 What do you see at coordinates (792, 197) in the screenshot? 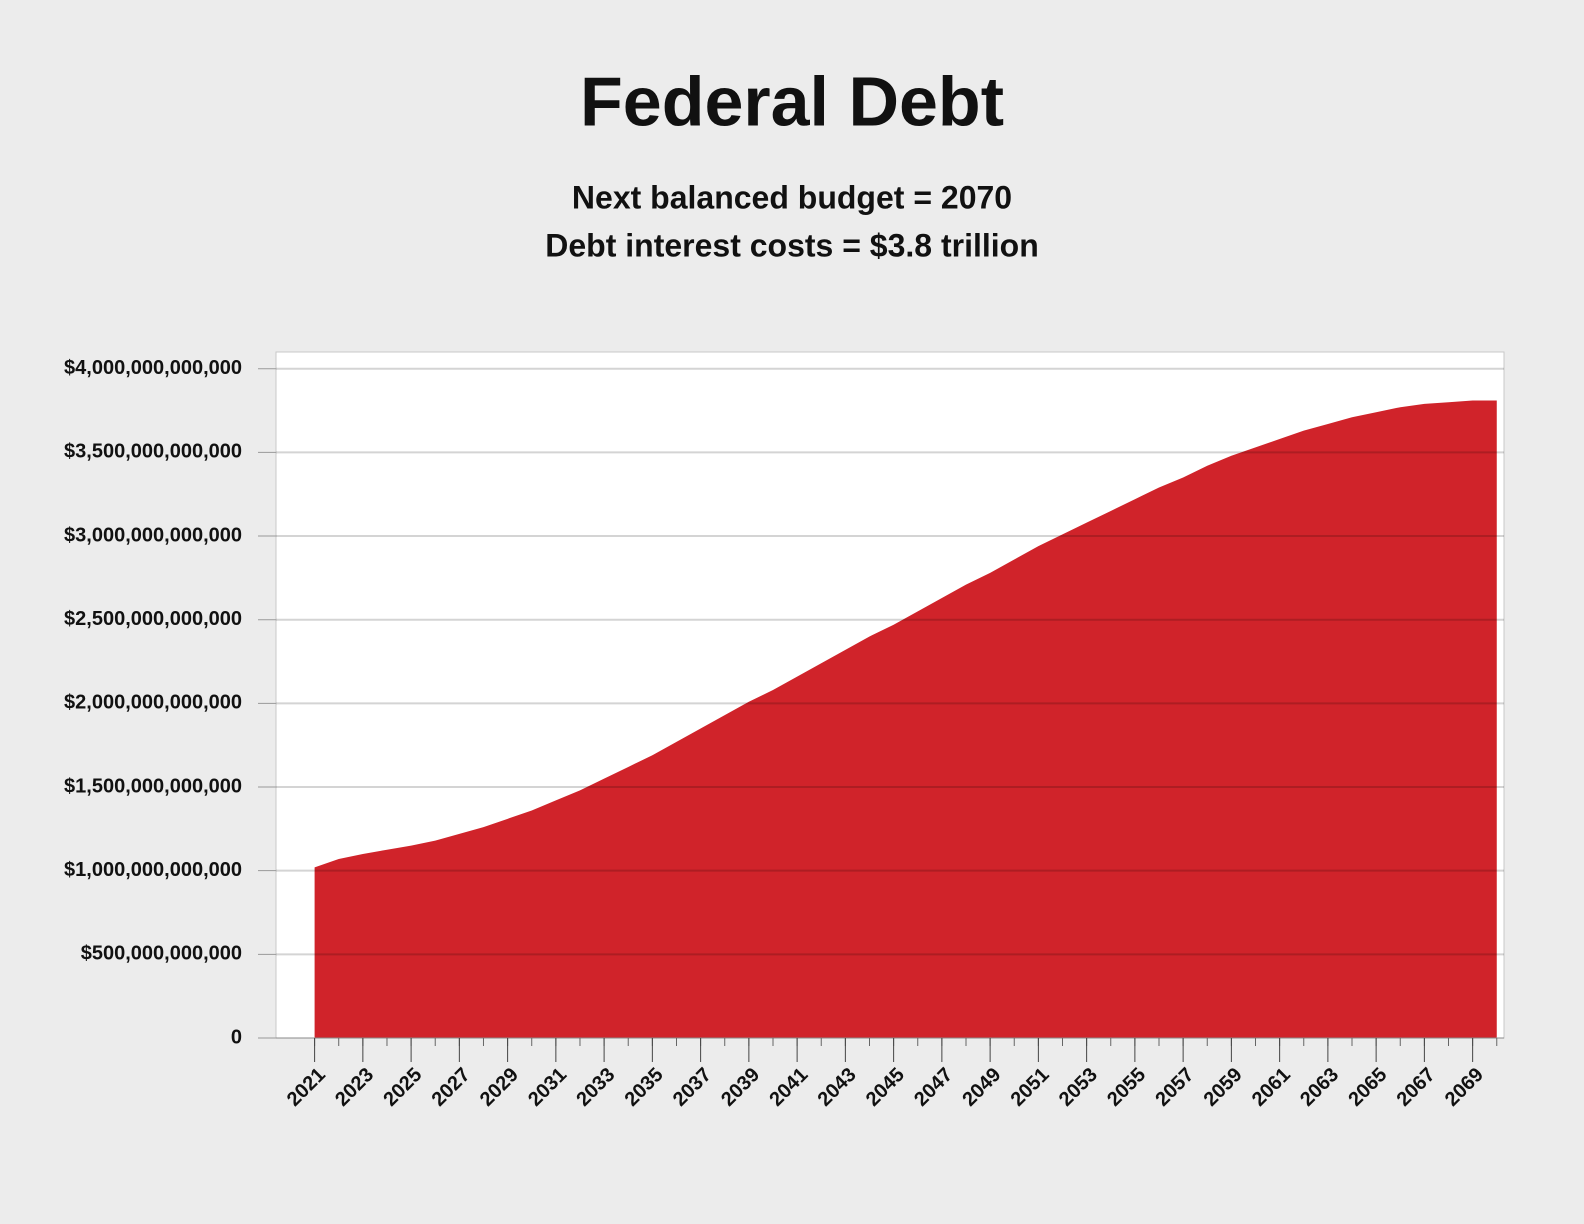
I see `subtitle: Next balanced budget = 2070` at bounding box center [792, 197].